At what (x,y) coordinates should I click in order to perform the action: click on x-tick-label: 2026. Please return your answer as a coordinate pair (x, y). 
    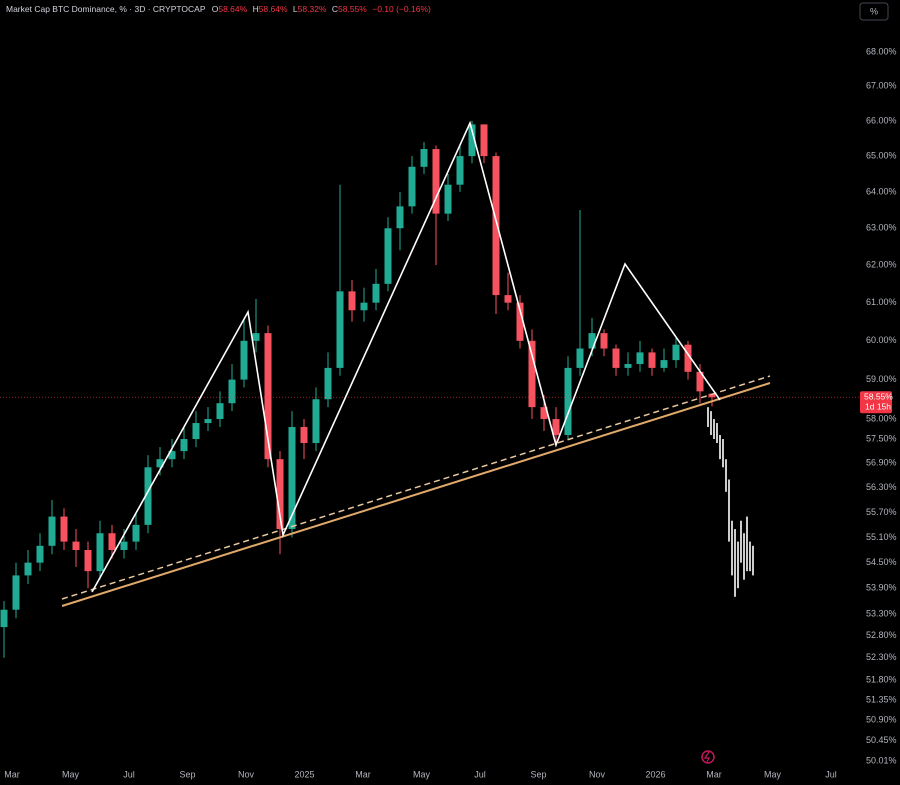
    Looking at the image, I should click on (655, 774).